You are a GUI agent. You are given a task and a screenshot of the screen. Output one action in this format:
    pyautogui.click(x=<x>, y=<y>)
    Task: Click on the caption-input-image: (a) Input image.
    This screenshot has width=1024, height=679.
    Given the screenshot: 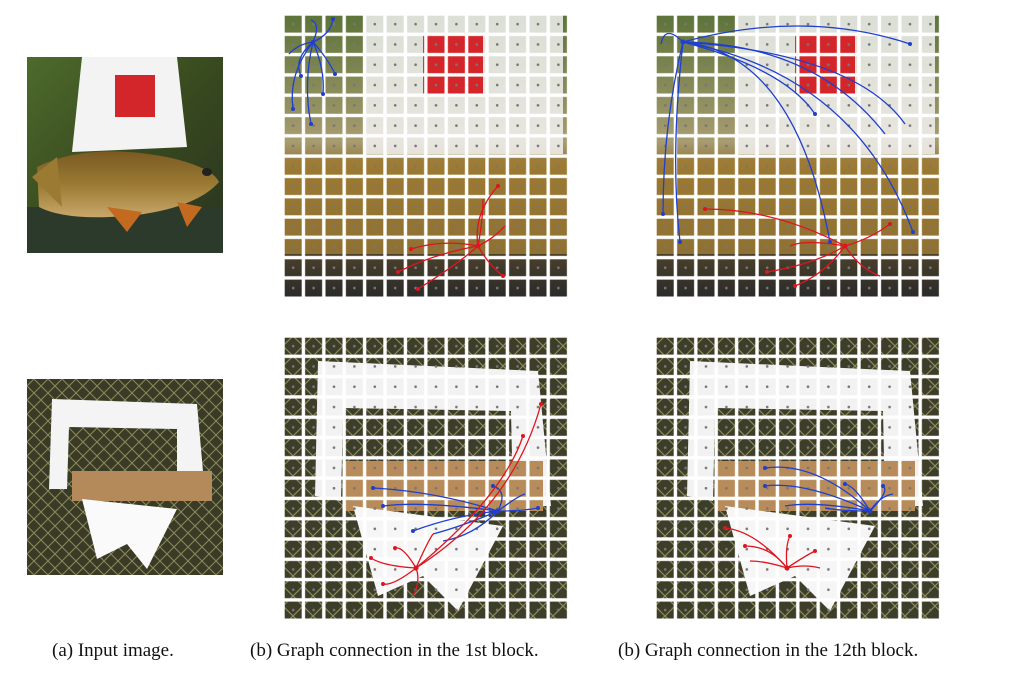 What is the action you would take?
    pyautogui.click(x=113, y=650)
    